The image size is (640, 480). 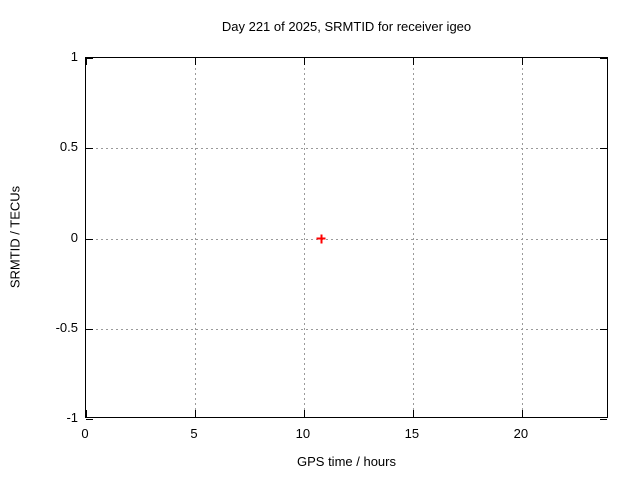 I want to click on data-point-marker, so click(x=321, y=238).